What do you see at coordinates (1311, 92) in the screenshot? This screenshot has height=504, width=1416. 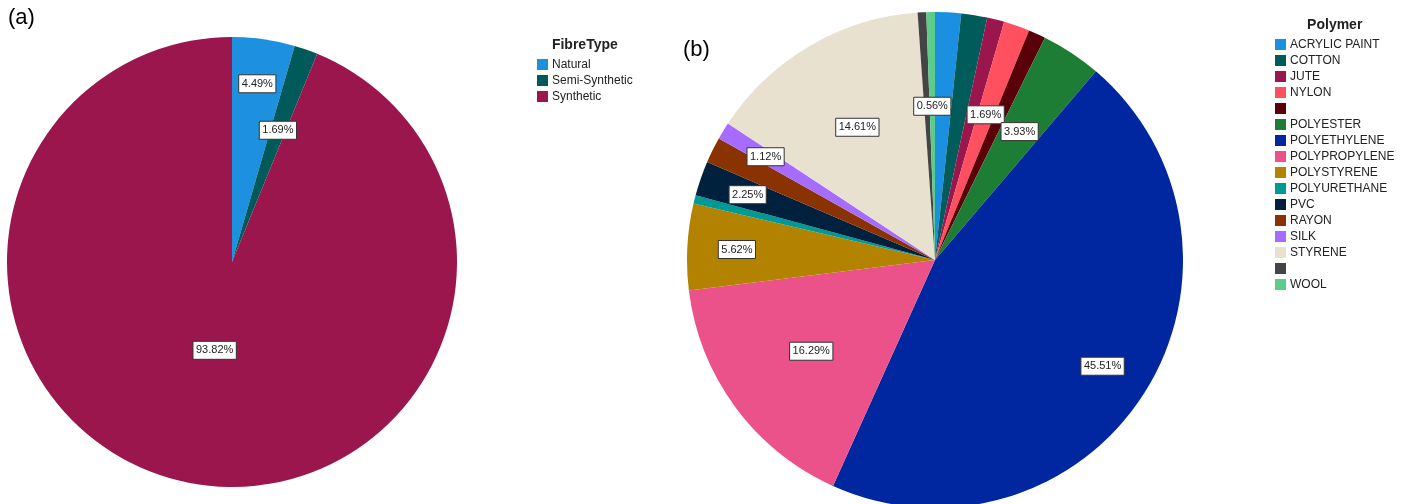 I see `legend-label: NYLON` at bounding box center [1311, 92].